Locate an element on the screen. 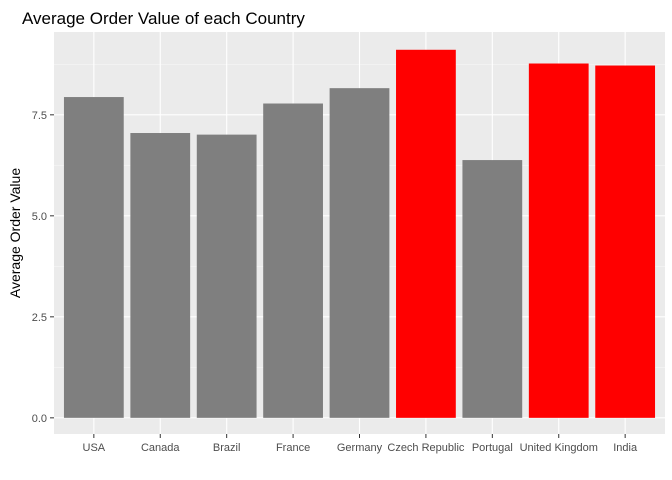 The width and height of the screenshot is (672, 480). bar-united-kingdom is located at coordinates (558, 240).